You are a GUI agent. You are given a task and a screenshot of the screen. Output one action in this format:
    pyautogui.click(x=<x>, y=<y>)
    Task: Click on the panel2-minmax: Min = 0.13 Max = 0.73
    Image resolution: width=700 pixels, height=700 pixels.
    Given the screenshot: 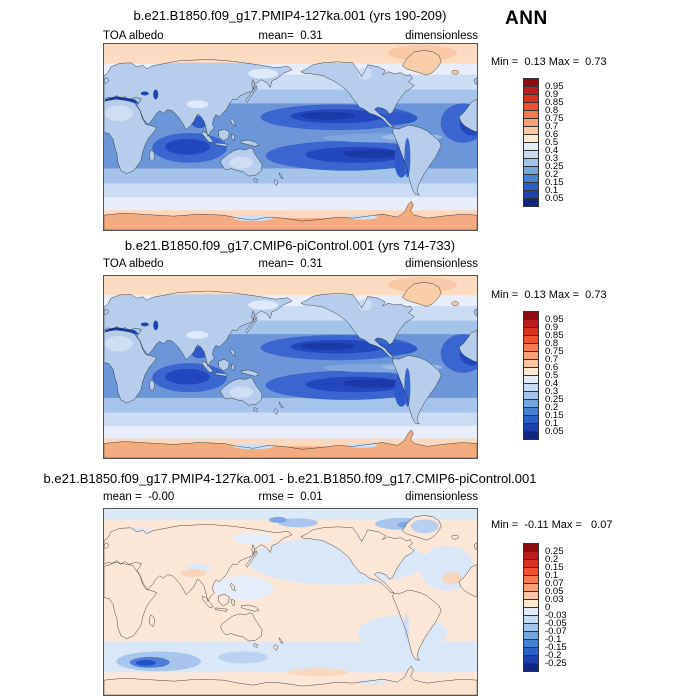 What is the action you would take?
    pyautogui.click(x=549, y=295)
    